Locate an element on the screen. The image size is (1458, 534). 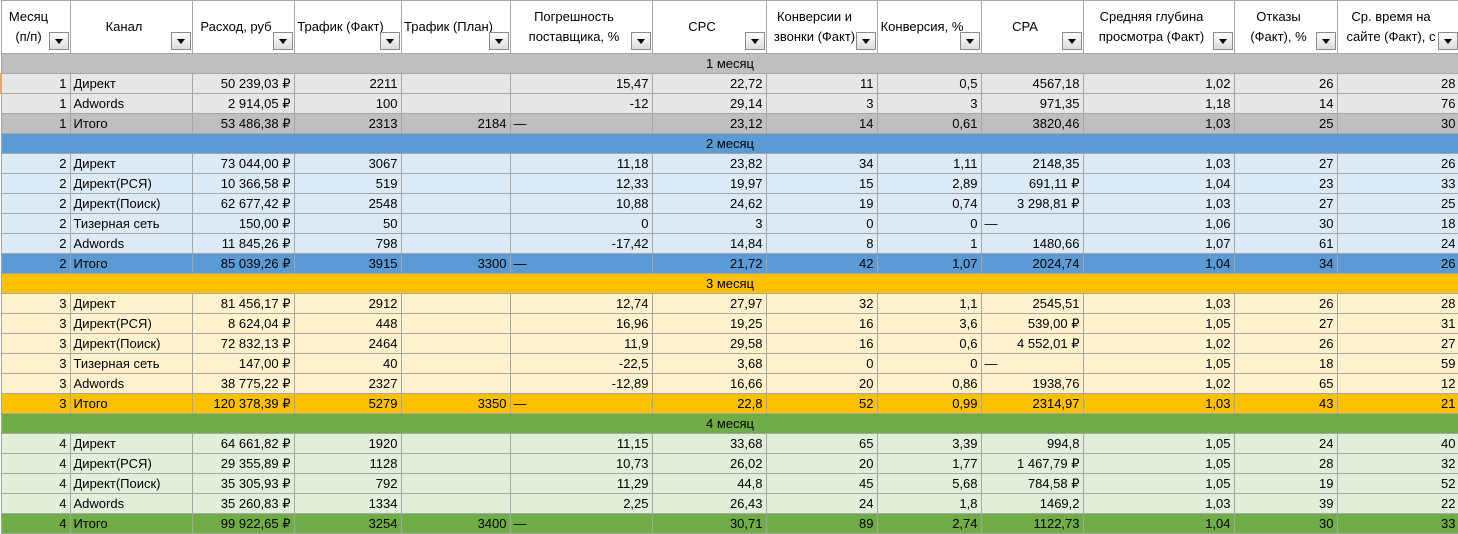
table-cell: 85 039,26 ₽ is located at coordinates (243, 263).